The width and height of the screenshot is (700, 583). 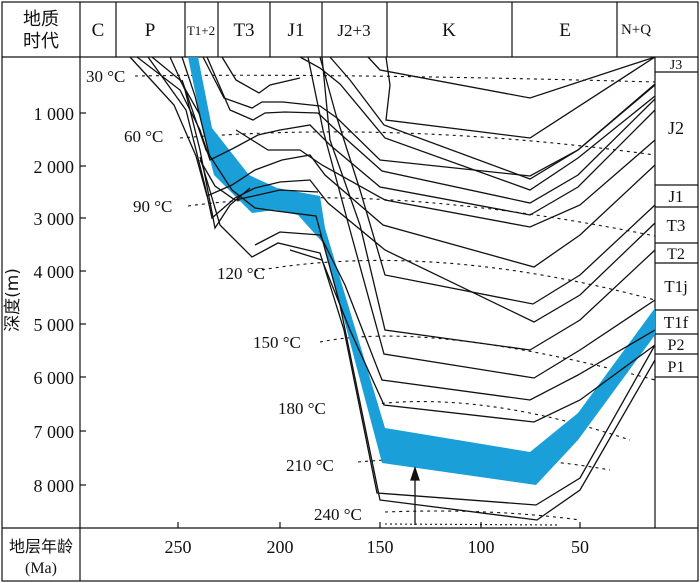 I want to click on stratum-label: J2, so click(x=676, y=128).